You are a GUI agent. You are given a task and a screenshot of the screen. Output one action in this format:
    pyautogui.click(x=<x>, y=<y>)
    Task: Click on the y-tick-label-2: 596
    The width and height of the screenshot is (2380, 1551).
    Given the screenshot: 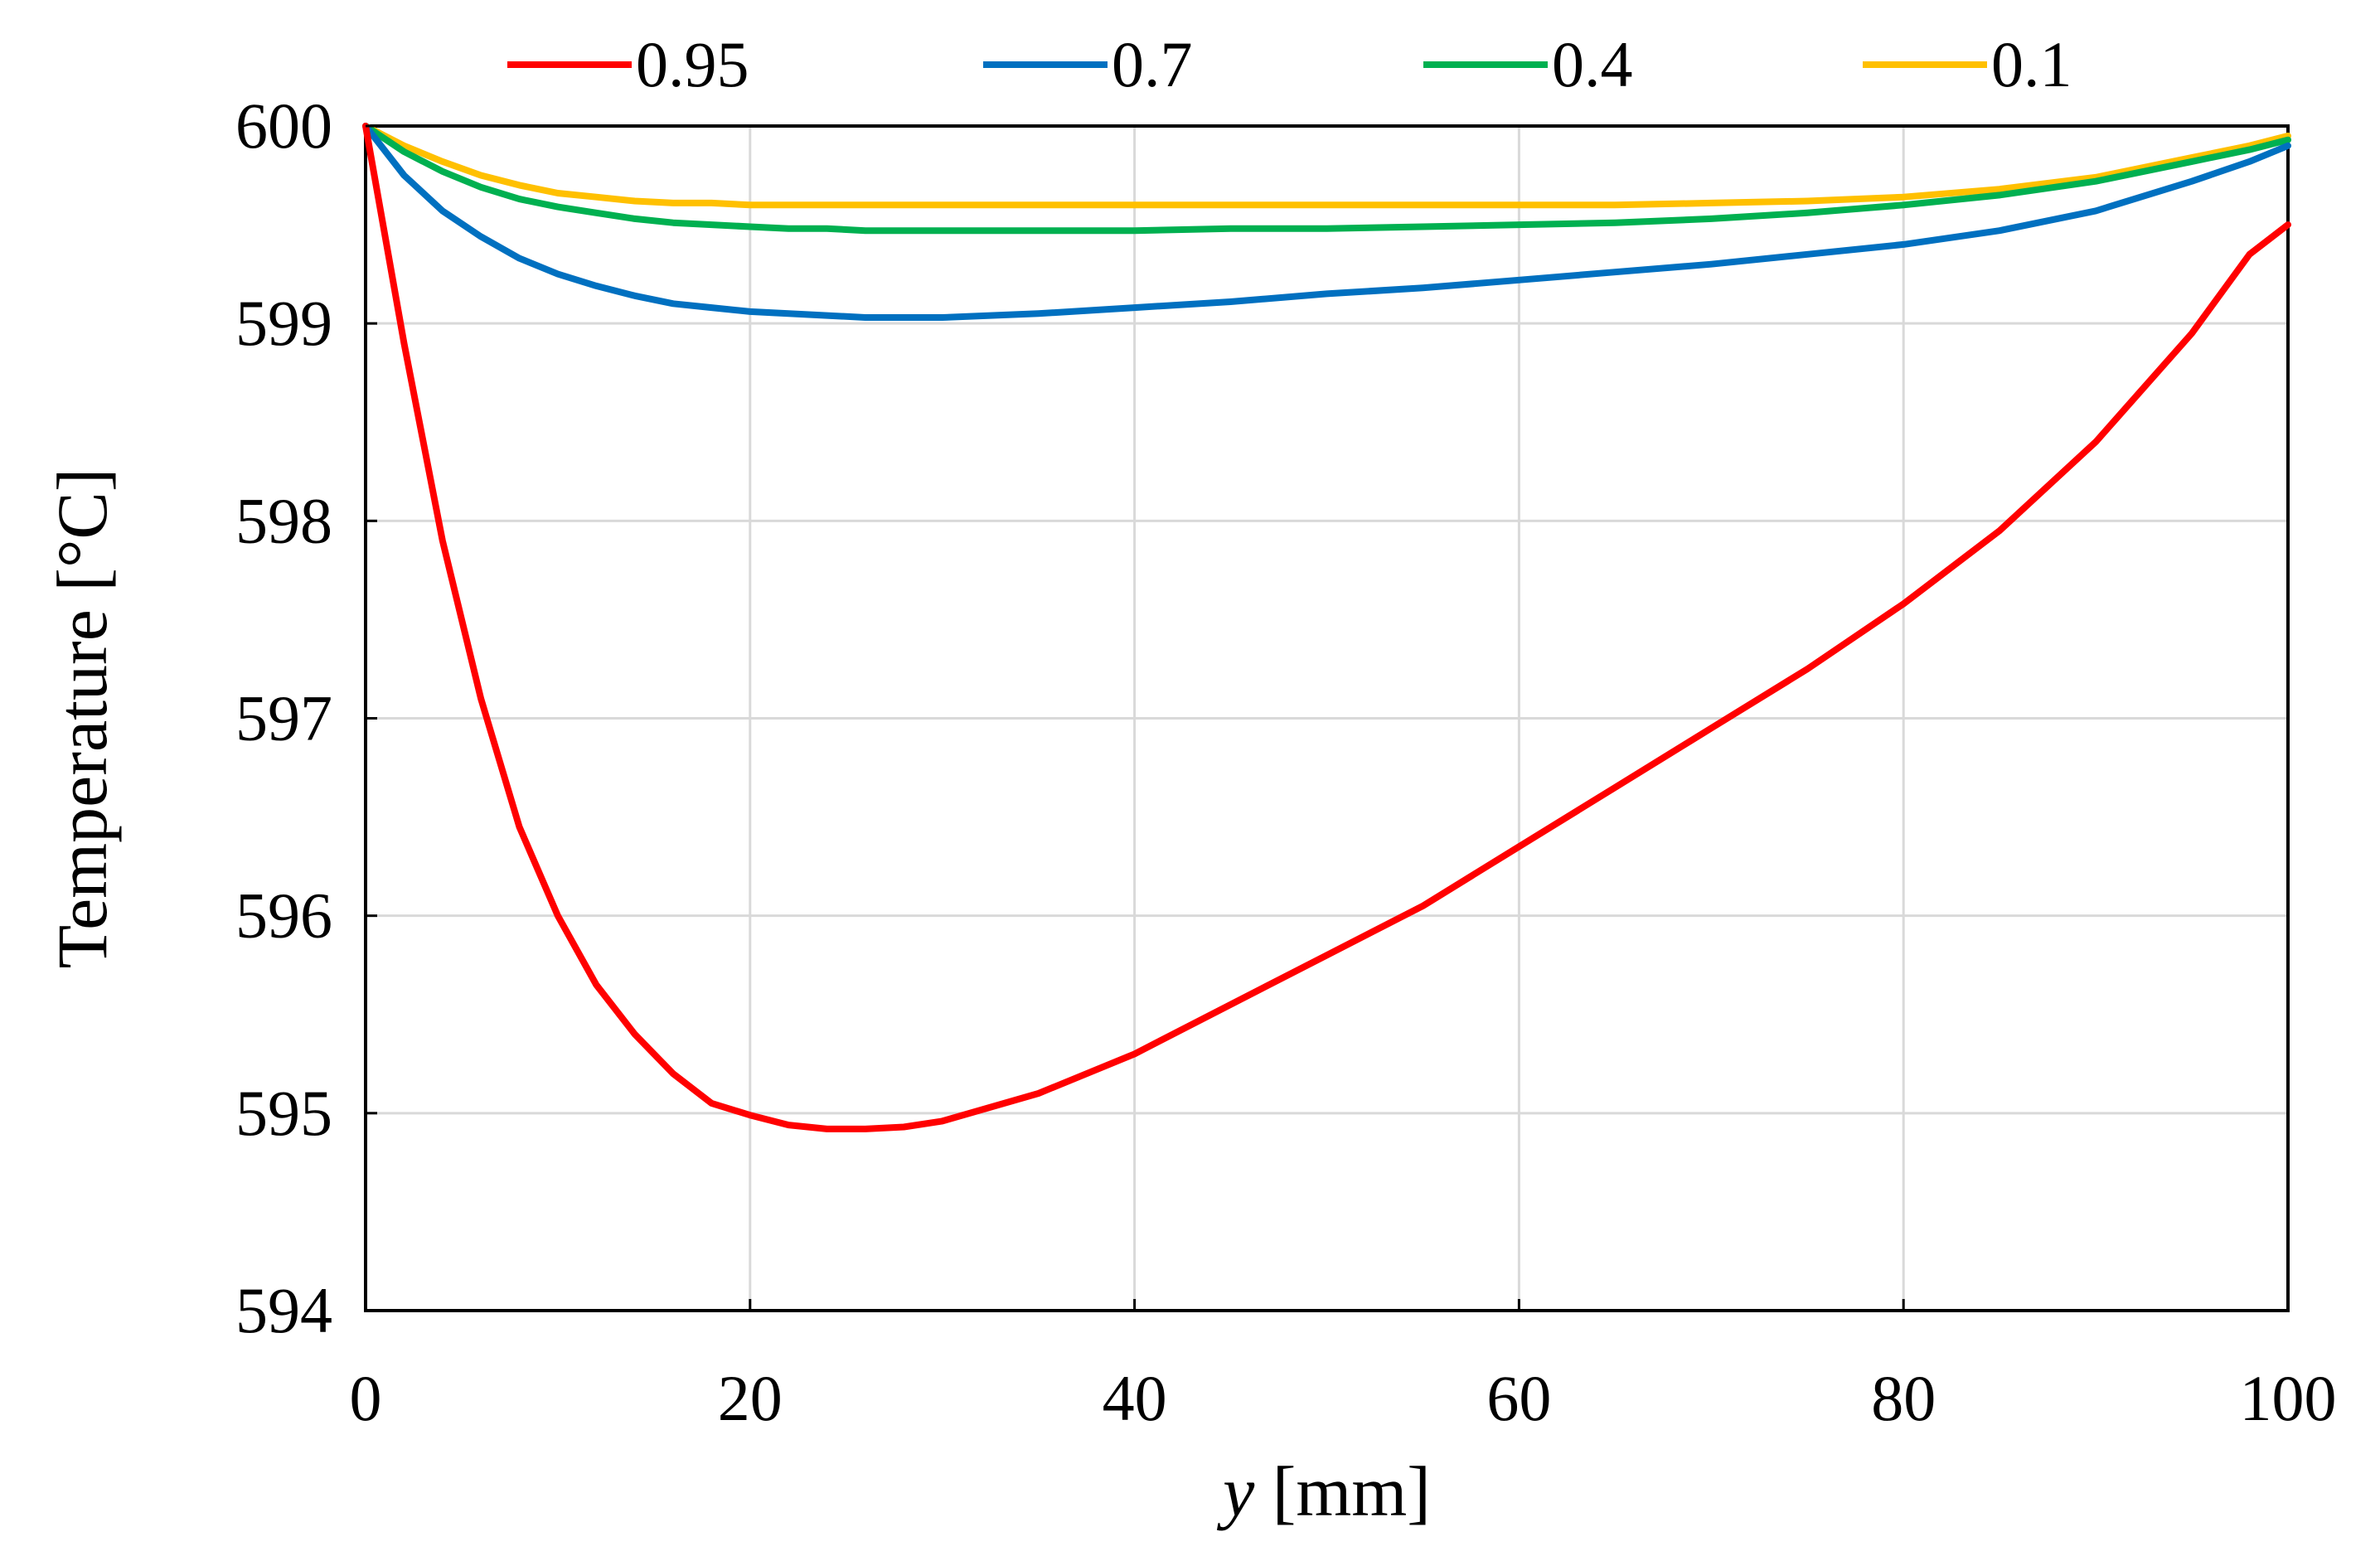 What is the action you would take?
    pyautogui.click(x=283, y=916)
    